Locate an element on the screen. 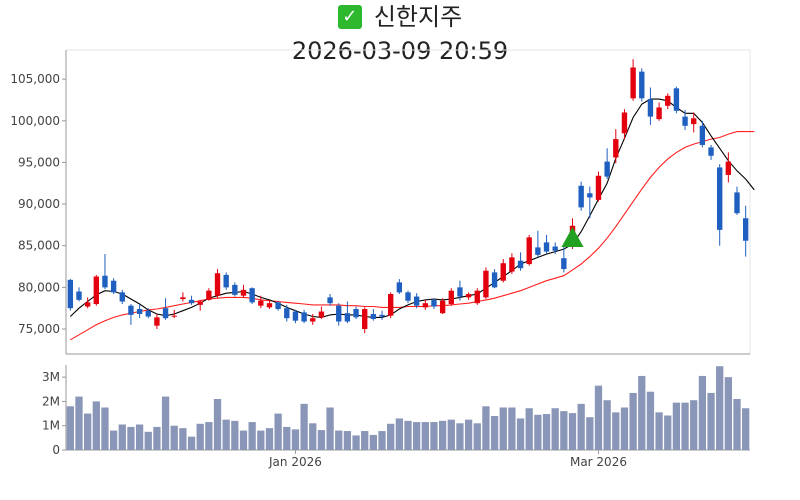 This screenshot has width=800, height=500. check-mark-icon: ✓ is located at coordinates (349, 17).